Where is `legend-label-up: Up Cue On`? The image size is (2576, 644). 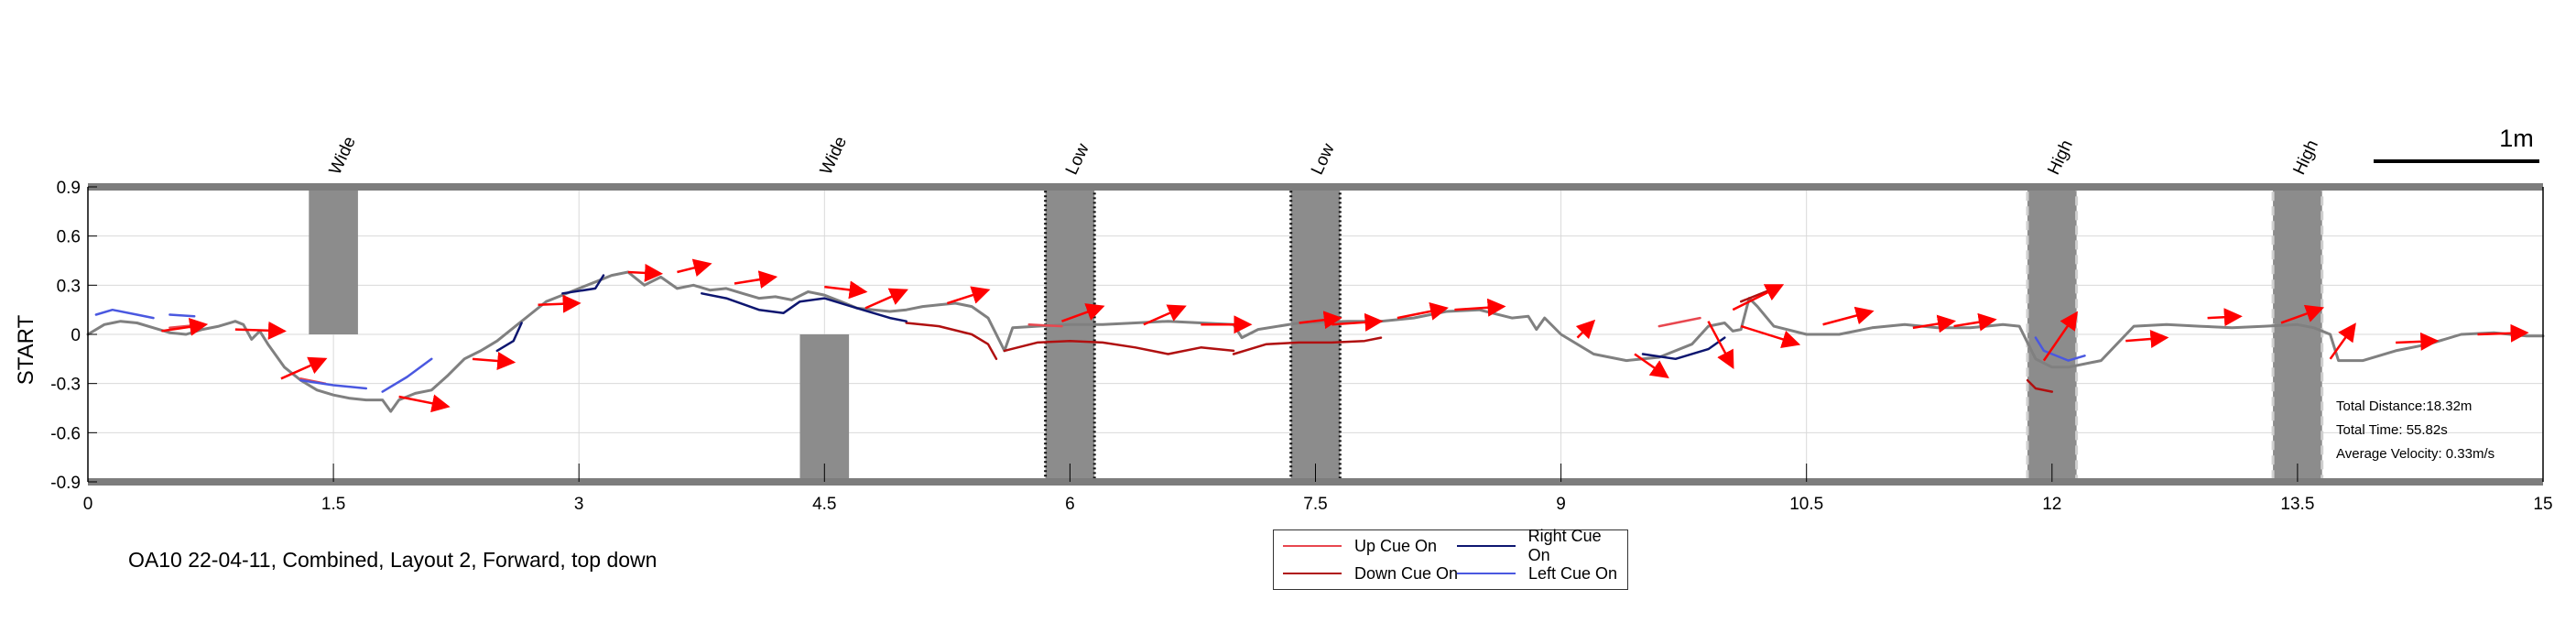
legend-label-up: Up Cue On is located at coordinates (1396, 546).